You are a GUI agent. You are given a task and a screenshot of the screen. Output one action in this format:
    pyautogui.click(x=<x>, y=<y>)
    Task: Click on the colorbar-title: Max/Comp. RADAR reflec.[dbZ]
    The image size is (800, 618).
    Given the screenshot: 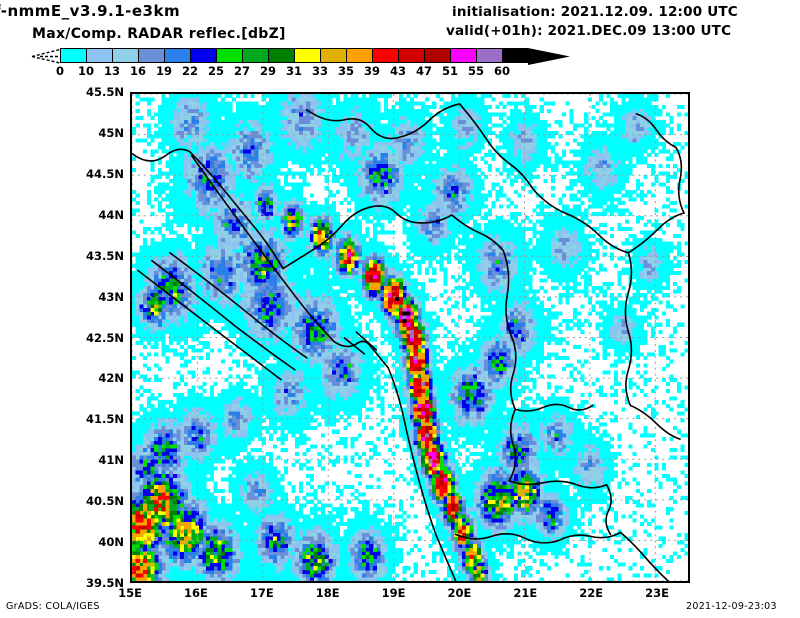 What is the action you would take?
    pyautogui.click(x=159, y=34)
    